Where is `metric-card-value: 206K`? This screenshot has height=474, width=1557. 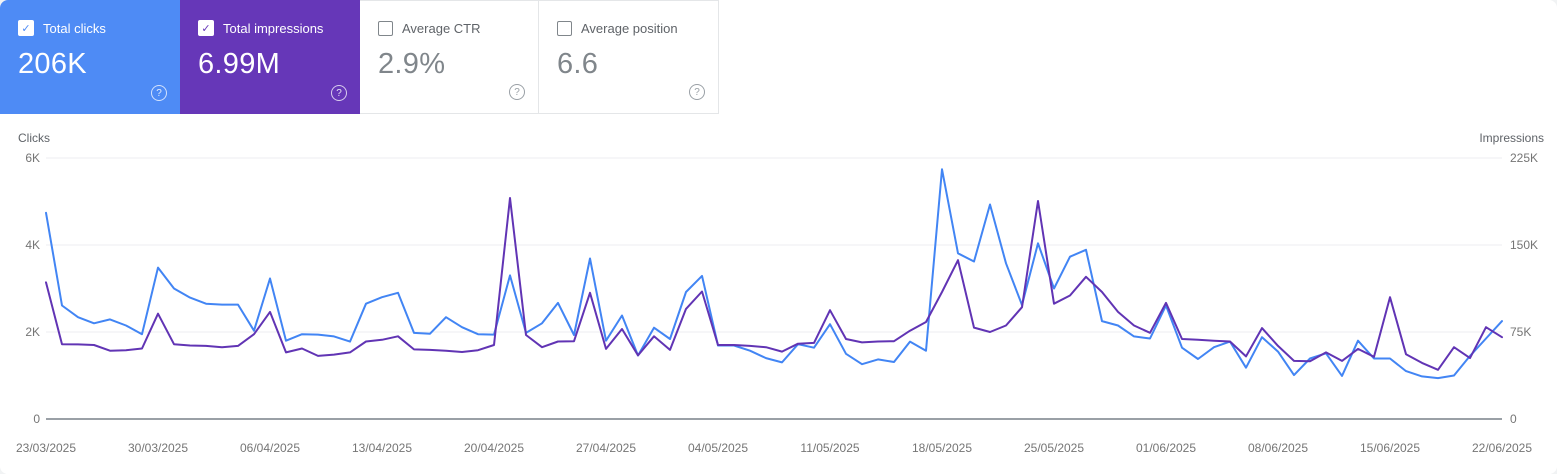 metric-card-value: 206K is located at coordinates (52, 64).